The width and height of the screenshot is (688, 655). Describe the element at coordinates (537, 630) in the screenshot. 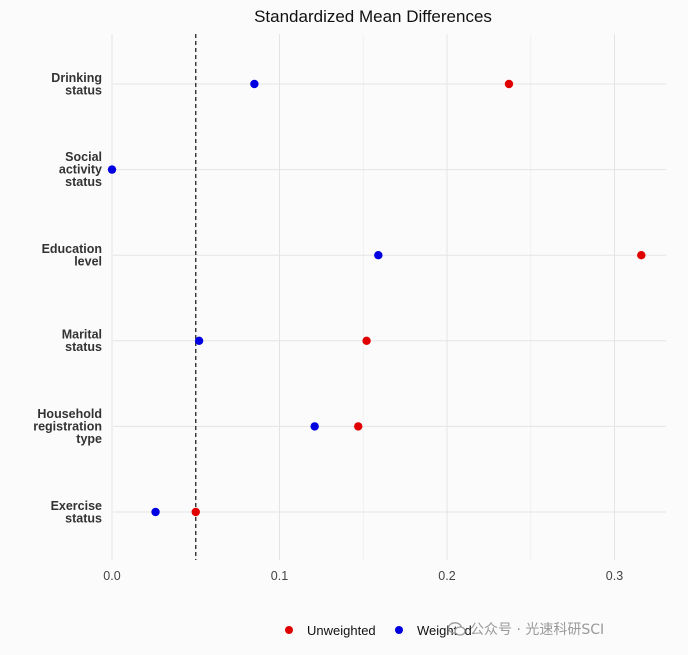

I see `watermark-text: 公众号 · 光速科研SCI` at that location.